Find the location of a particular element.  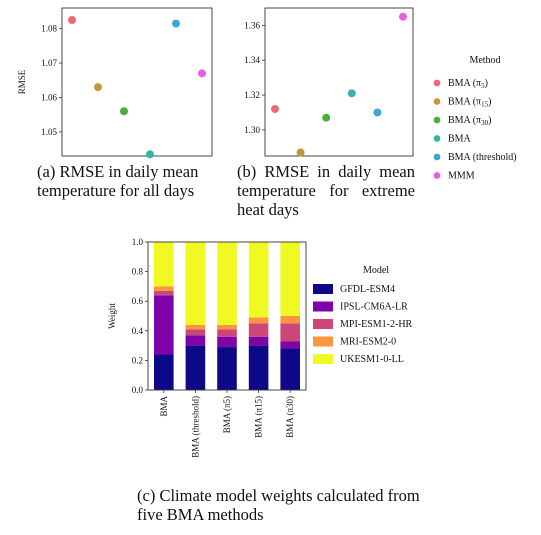

caption-b-label: (b) is located at coordinates (247, 171).